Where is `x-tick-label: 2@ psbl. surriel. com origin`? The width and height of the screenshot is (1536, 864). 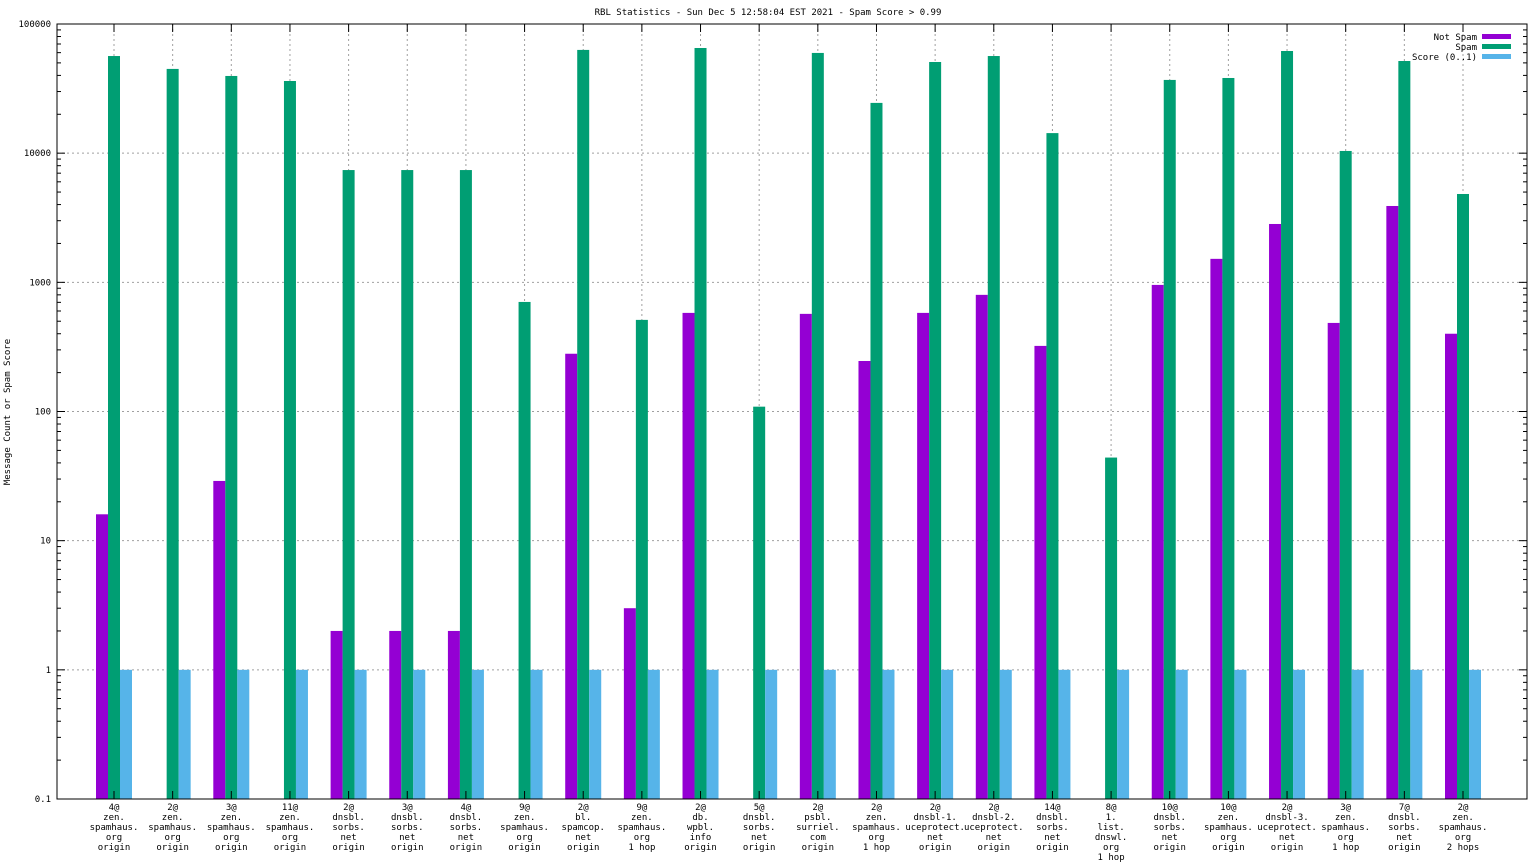
x-tick-label: 2@ psbl. surriel. com origin is located at coordinates (817, 828).